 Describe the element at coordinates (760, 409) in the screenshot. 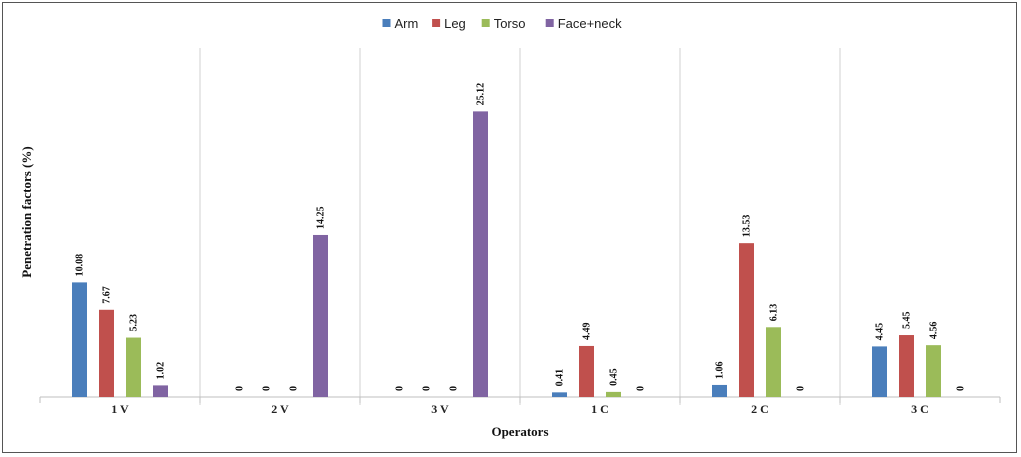

I see `category-label: 2 C` at that location.